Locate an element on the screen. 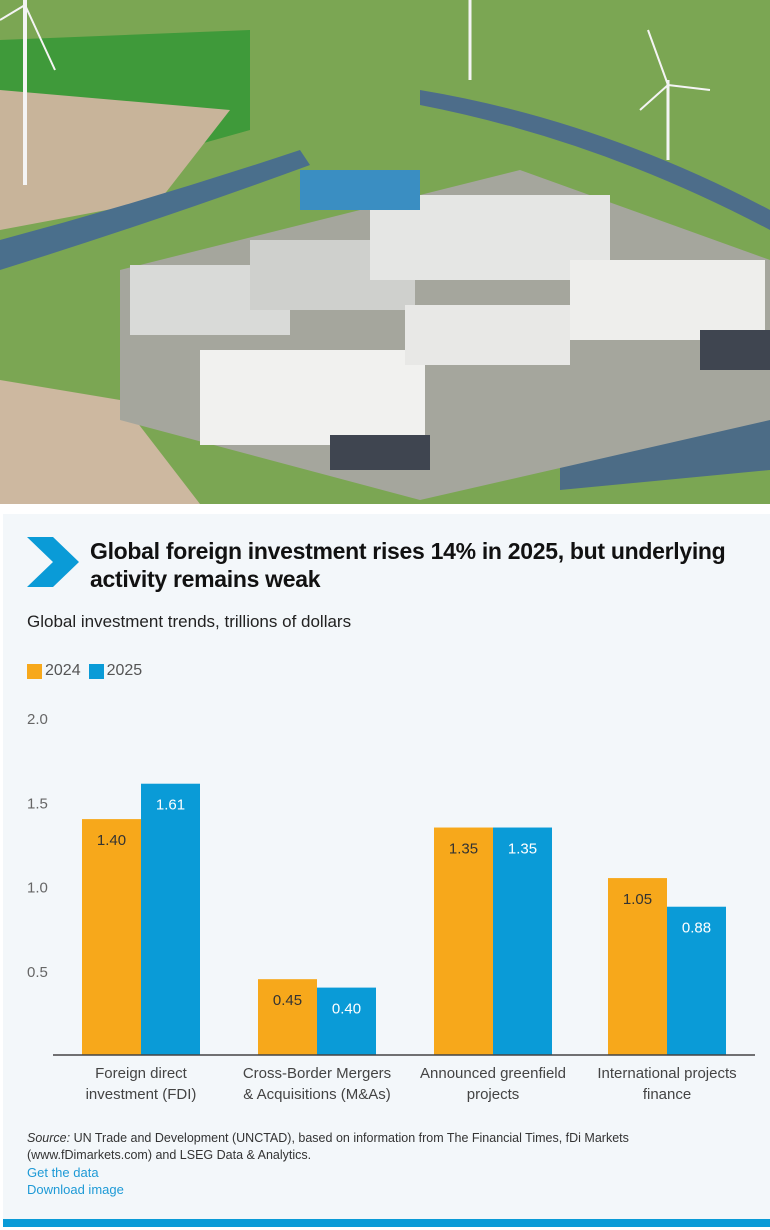 This screenshot has height=1230, width=770. legend-item-2025: 2025 is located at coordinates (115, 671).